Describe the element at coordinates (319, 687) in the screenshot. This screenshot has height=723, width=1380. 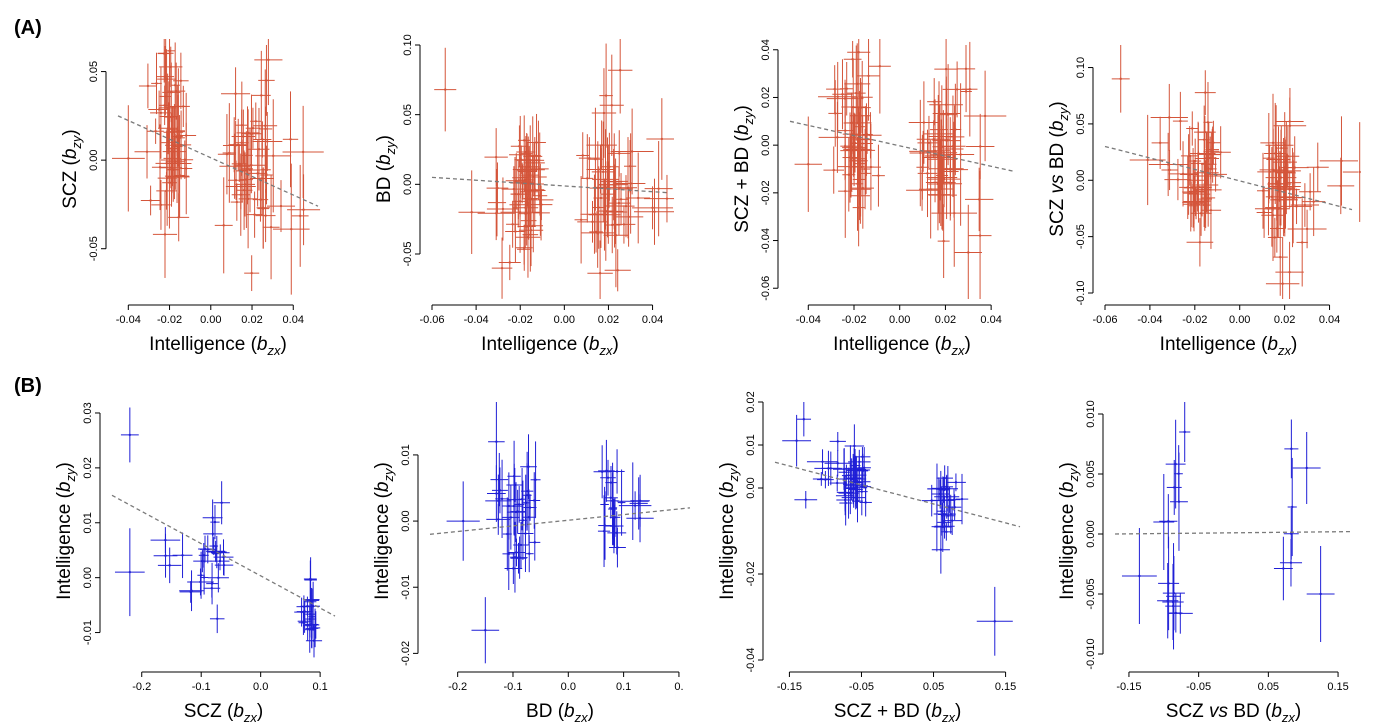
I see `x-tick-label: 0.1` at that location.